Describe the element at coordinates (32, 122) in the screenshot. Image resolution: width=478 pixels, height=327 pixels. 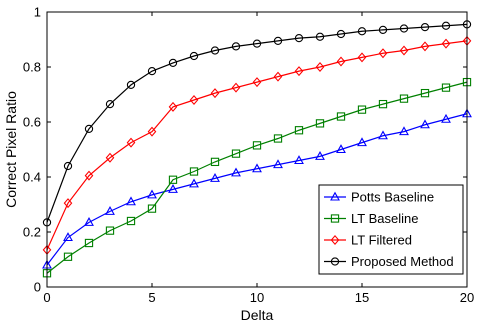
I see `y-tick-label: 0.6` at that location.